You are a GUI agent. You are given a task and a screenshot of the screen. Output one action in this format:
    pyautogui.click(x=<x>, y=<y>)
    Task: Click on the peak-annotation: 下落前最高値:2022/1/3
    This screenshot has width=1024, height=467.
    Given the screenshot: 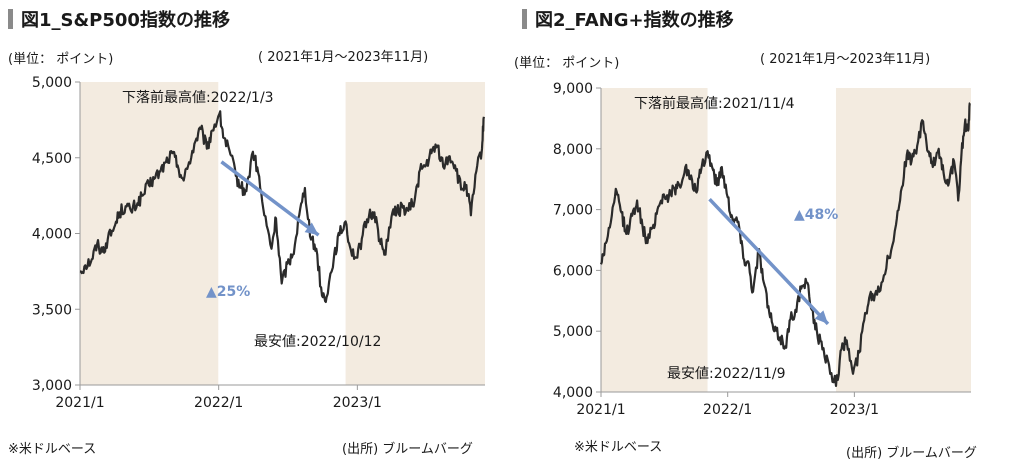 What is the action you would take?
    pyautogui.click(x=198, y=97)
    